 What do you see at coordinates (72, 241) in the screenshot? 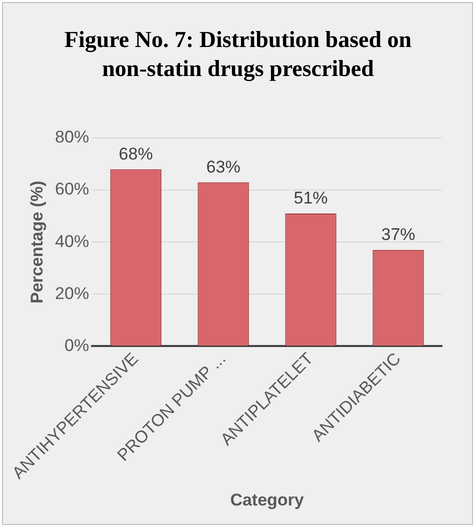
I see `y-tick-label: 40%` at bounding box center [72, 241].